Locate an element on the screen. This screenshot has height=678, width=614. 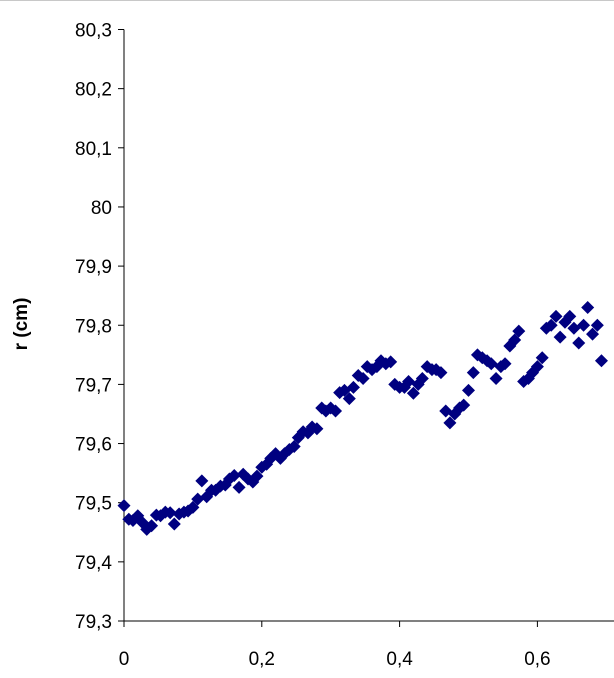
y-tick-label: 80,2 is located at coordinates (93, 90).